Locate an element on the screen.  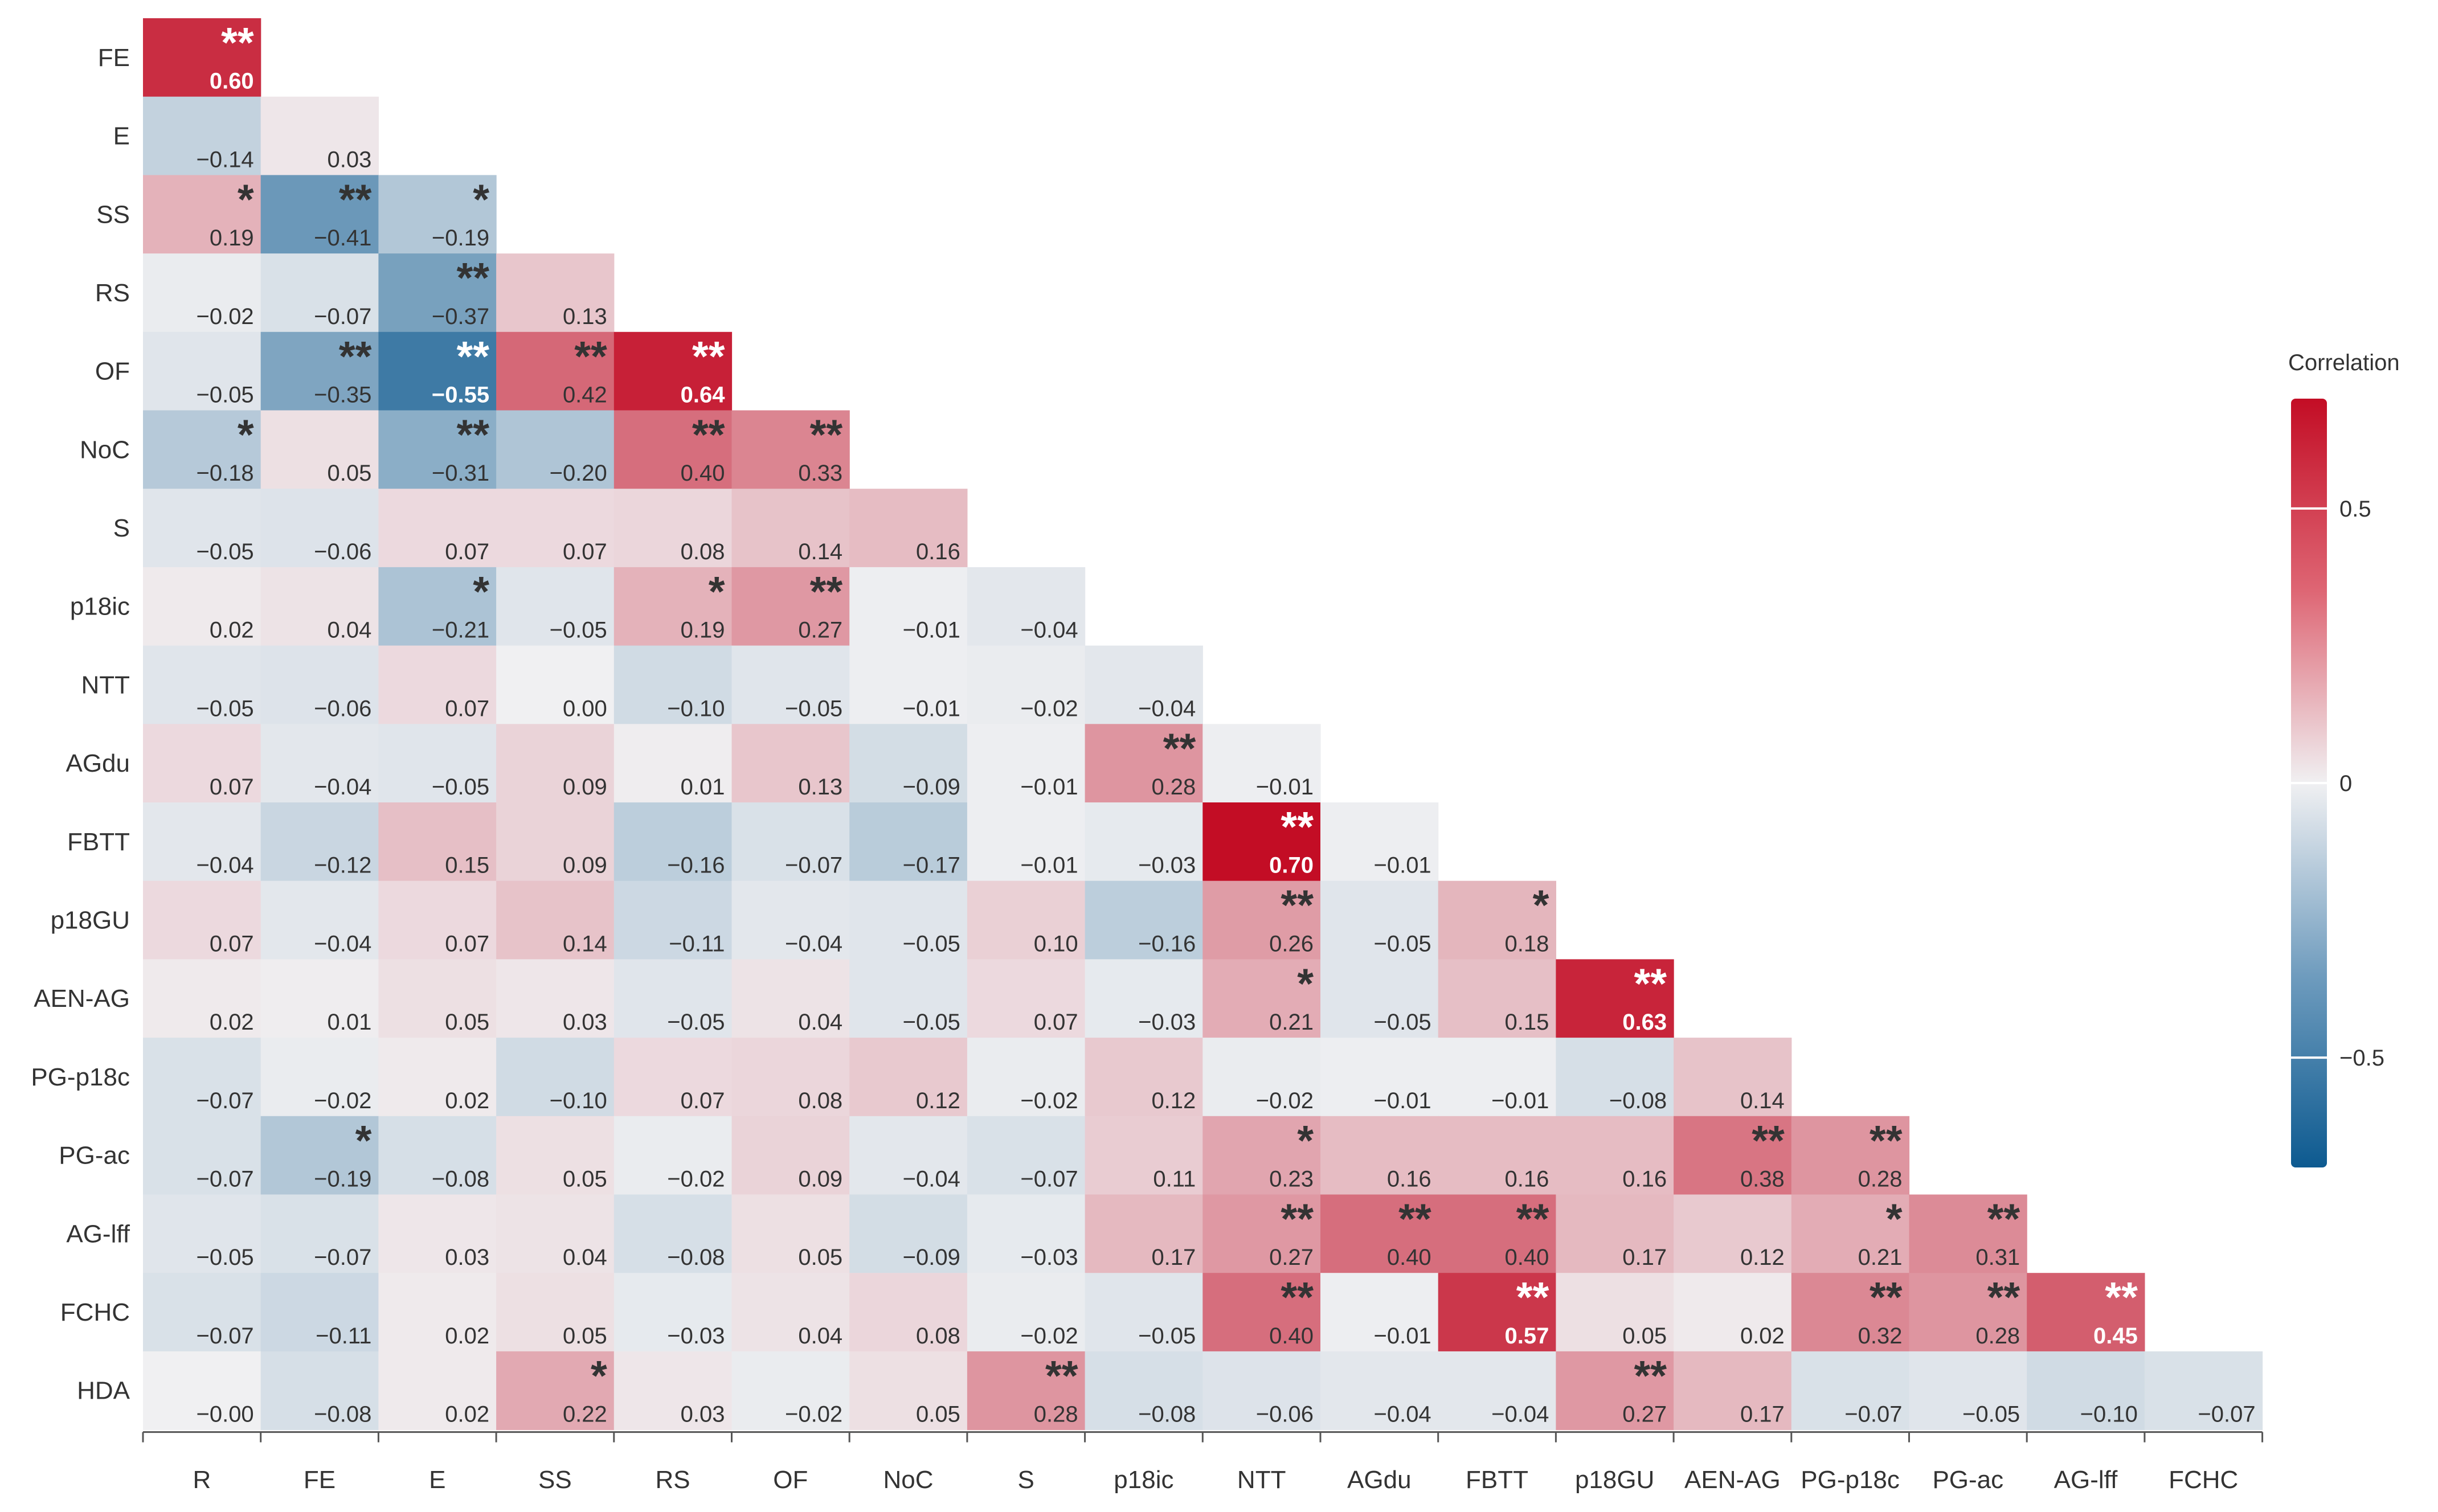
cell-value-label: 0.11 is located at coordinates (1174, 1180).